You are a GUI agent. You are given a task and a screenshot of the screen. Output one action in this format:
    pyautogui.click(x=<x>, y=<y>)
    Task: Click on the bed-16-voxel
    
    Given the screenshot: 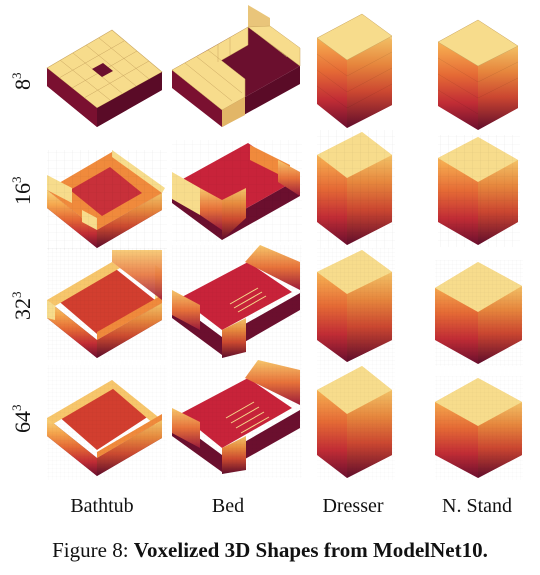 What is the action you would take?
    pyautogui.click(x=237, y=191)
    